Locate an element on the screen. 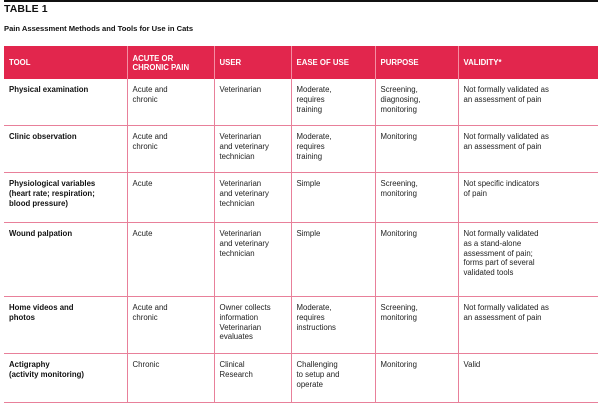 This screenshot has height=413, width=600. cell-tool: Home videos and photos is located at coordinates (65, 325).